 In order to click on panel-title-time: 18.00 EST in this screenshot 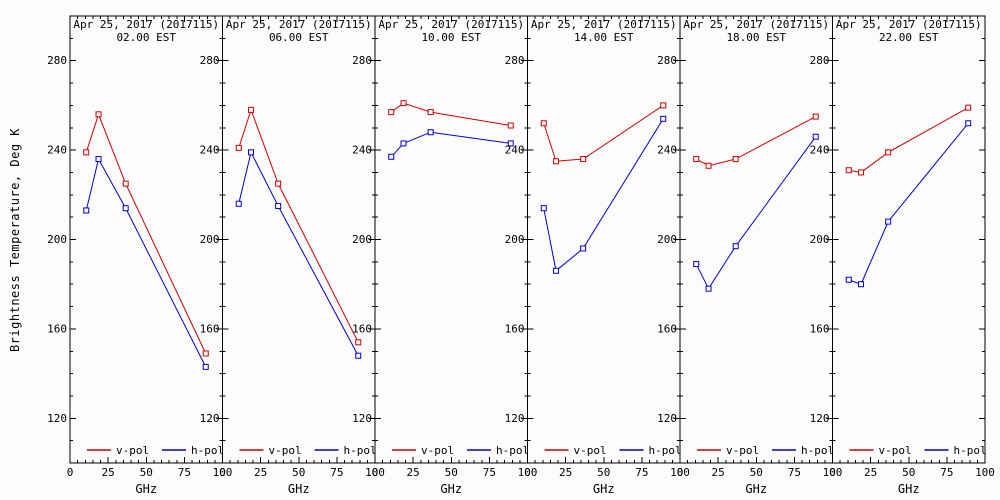, I will do `click(756, 37)`.